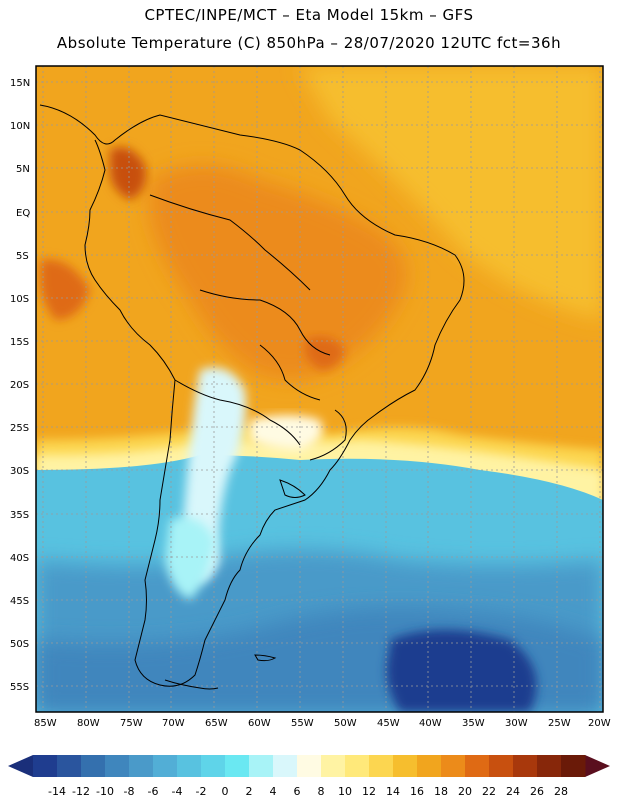 The width and height of the screenshot is (618, 800). Describe the element at coordinates (302, 723) in the screenshot. I see `lon-label: 55W` at that location.